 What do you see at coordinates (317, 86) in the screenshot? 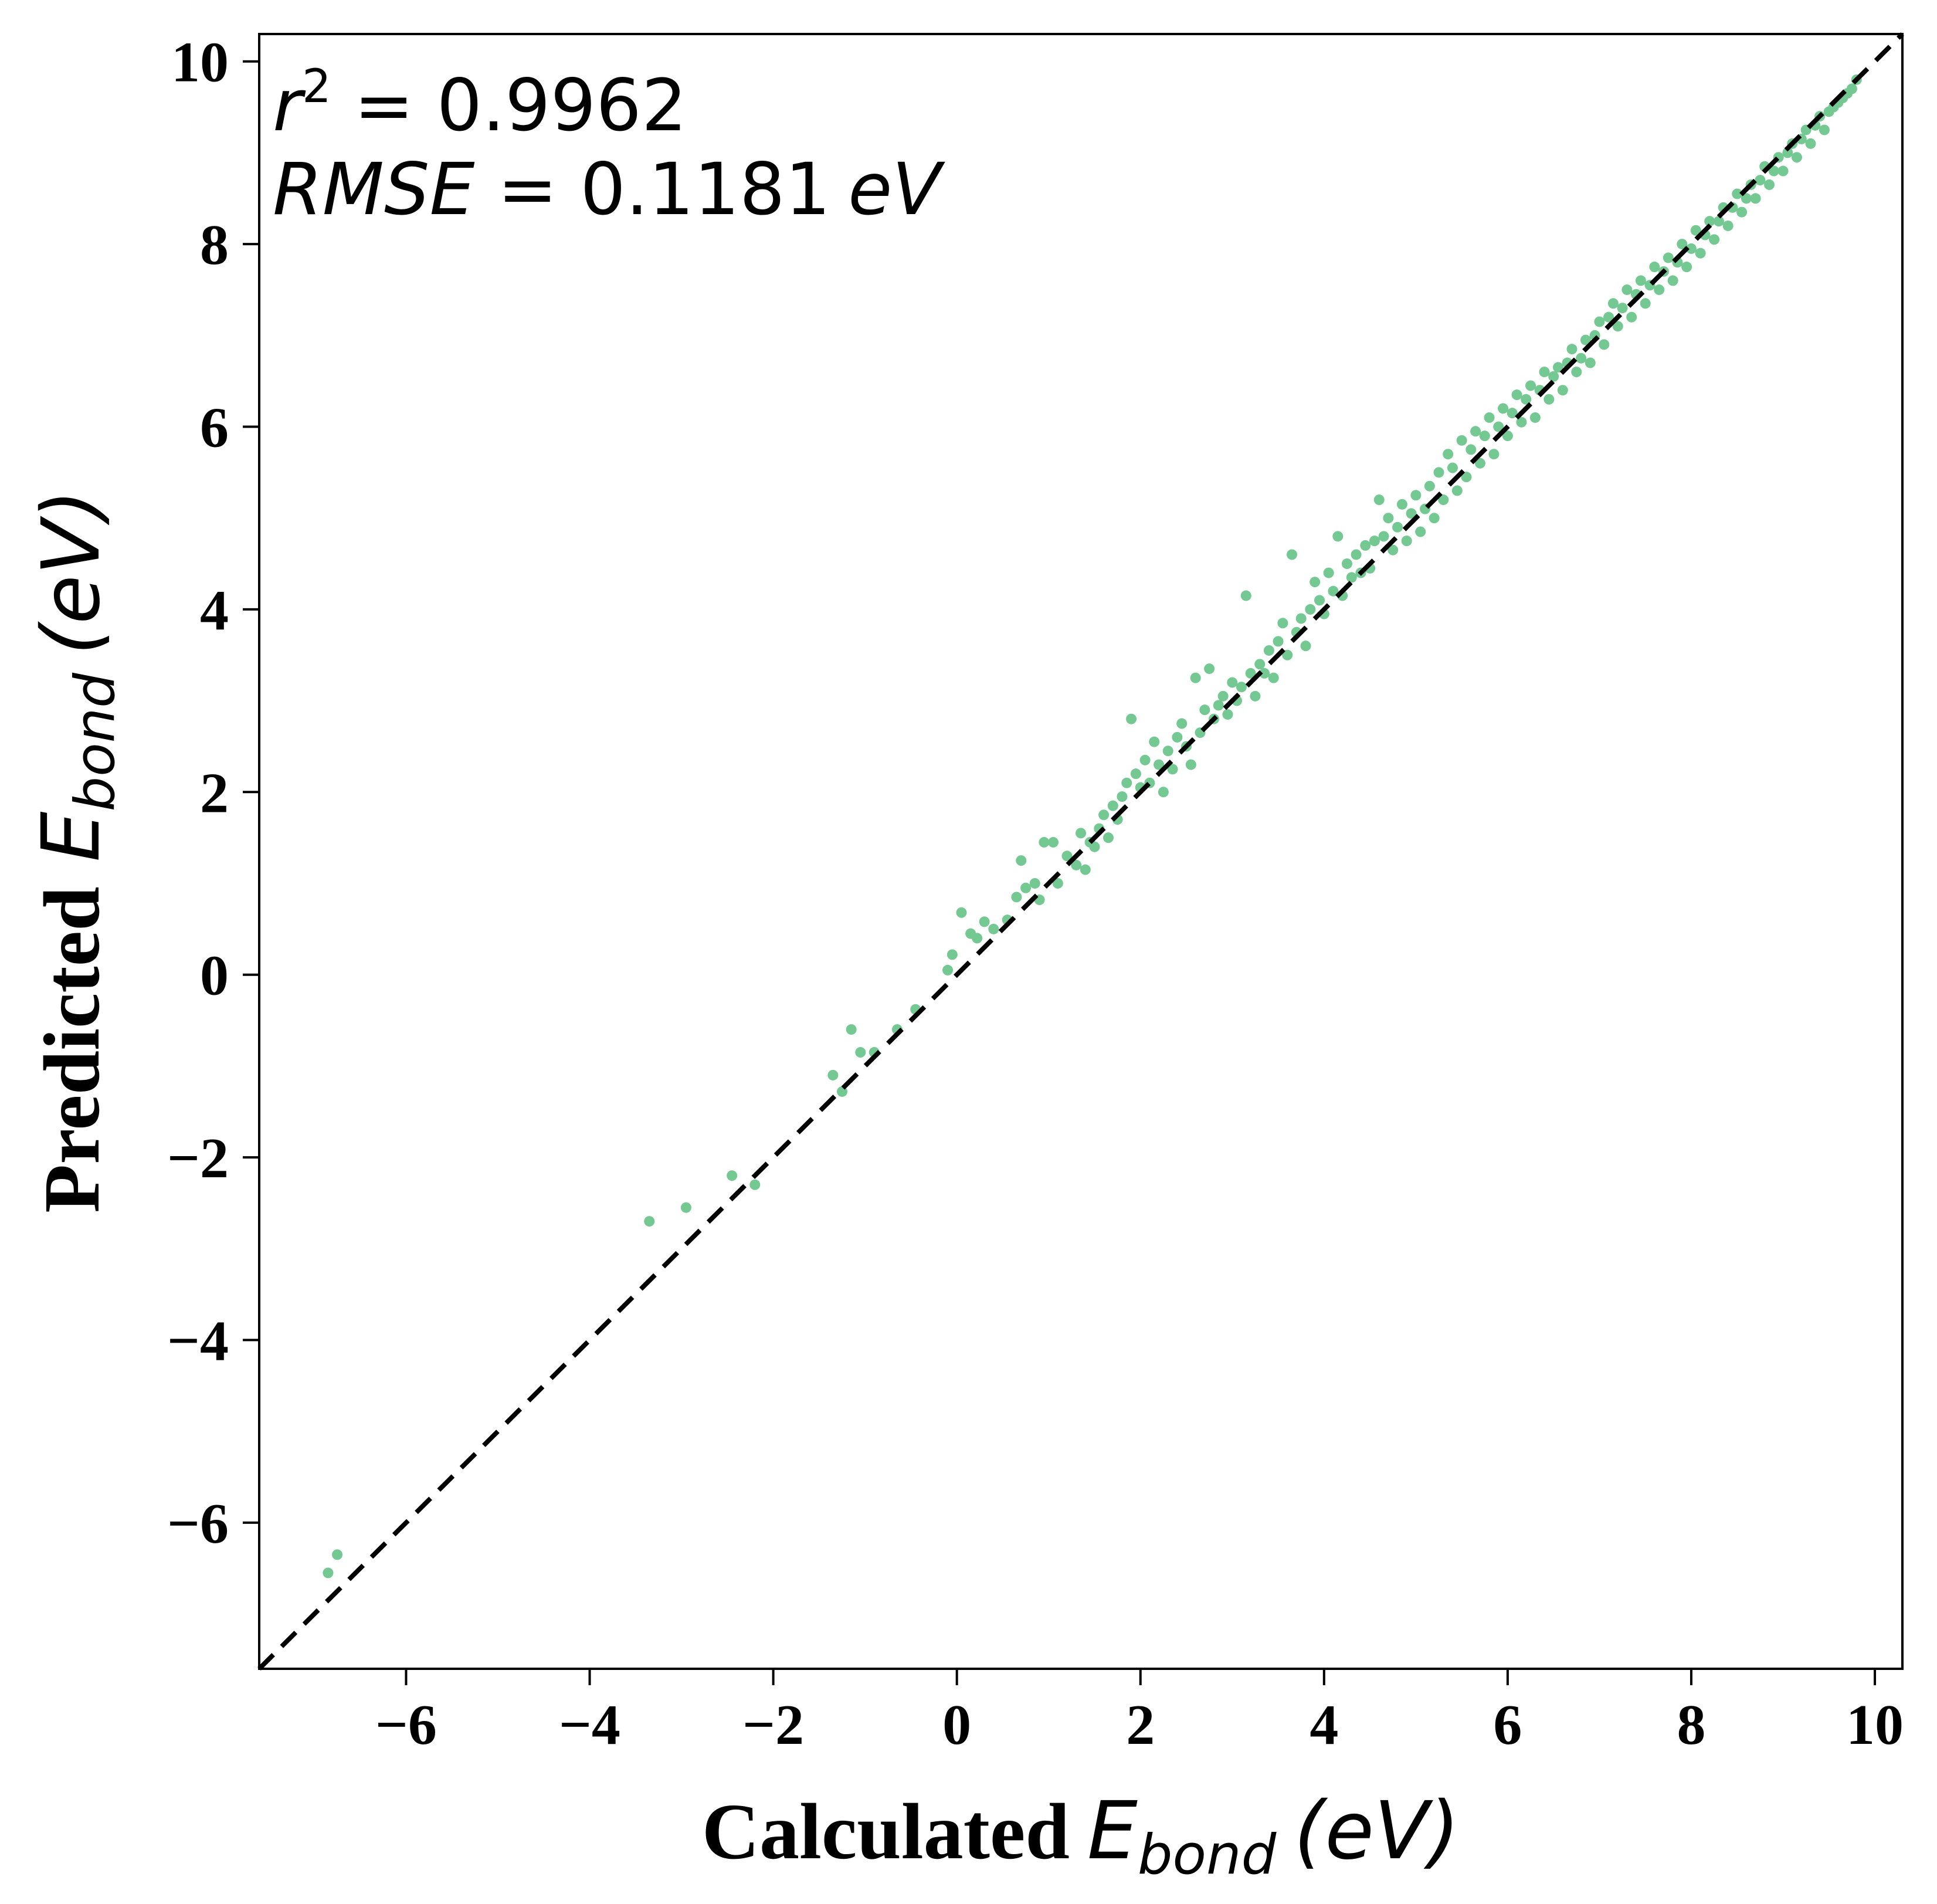
I see `r2-exponent: 2` at bounding box center [317, 86].